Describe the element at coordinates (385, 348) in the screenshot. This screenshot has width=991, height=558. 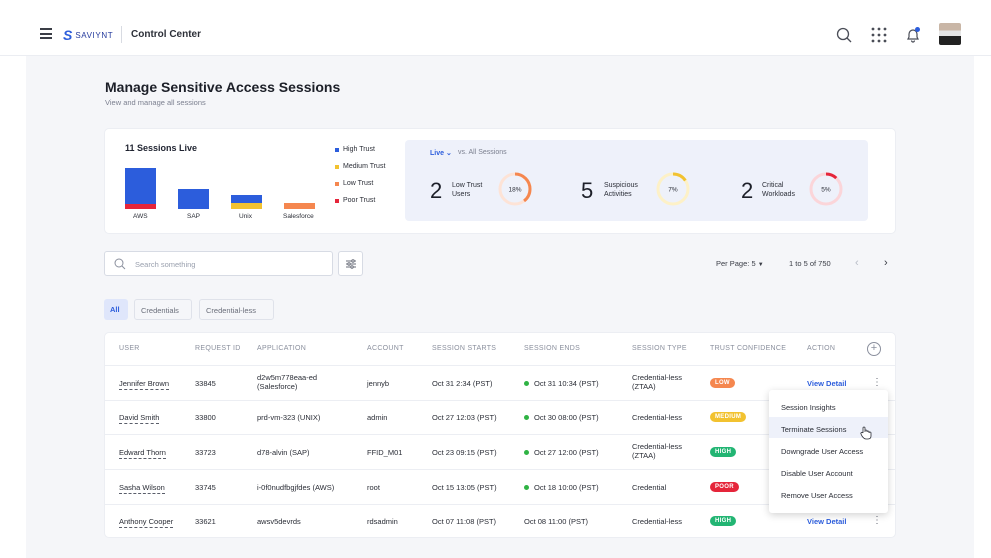
I see `col-header: ACCOUNT` at that location.